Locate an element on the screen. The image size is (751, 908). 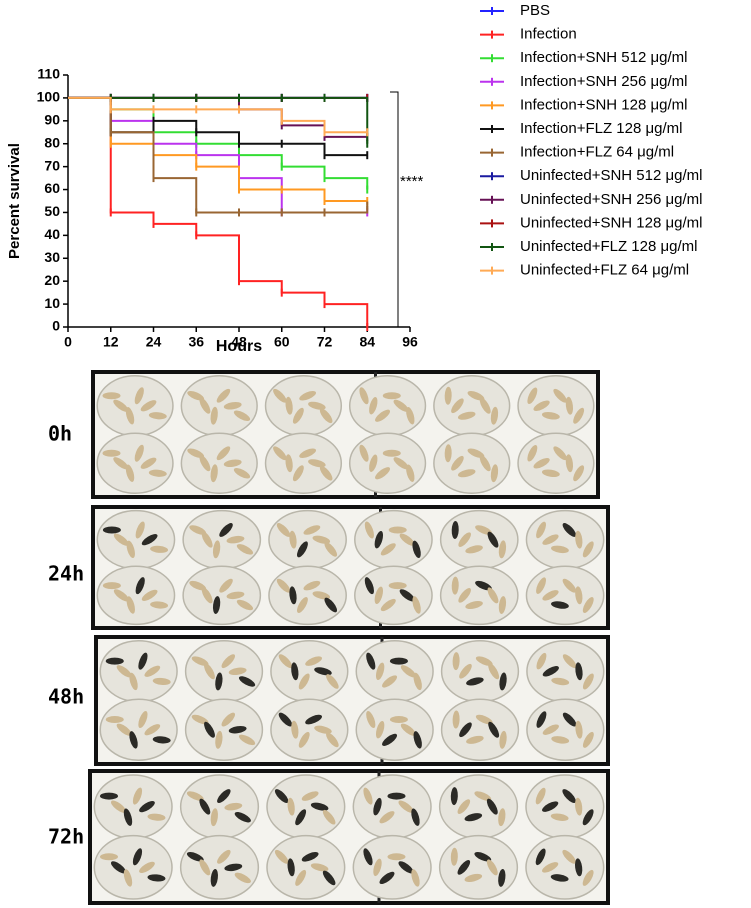
x-tick-label: 24 is located at coordinates (154, 342).